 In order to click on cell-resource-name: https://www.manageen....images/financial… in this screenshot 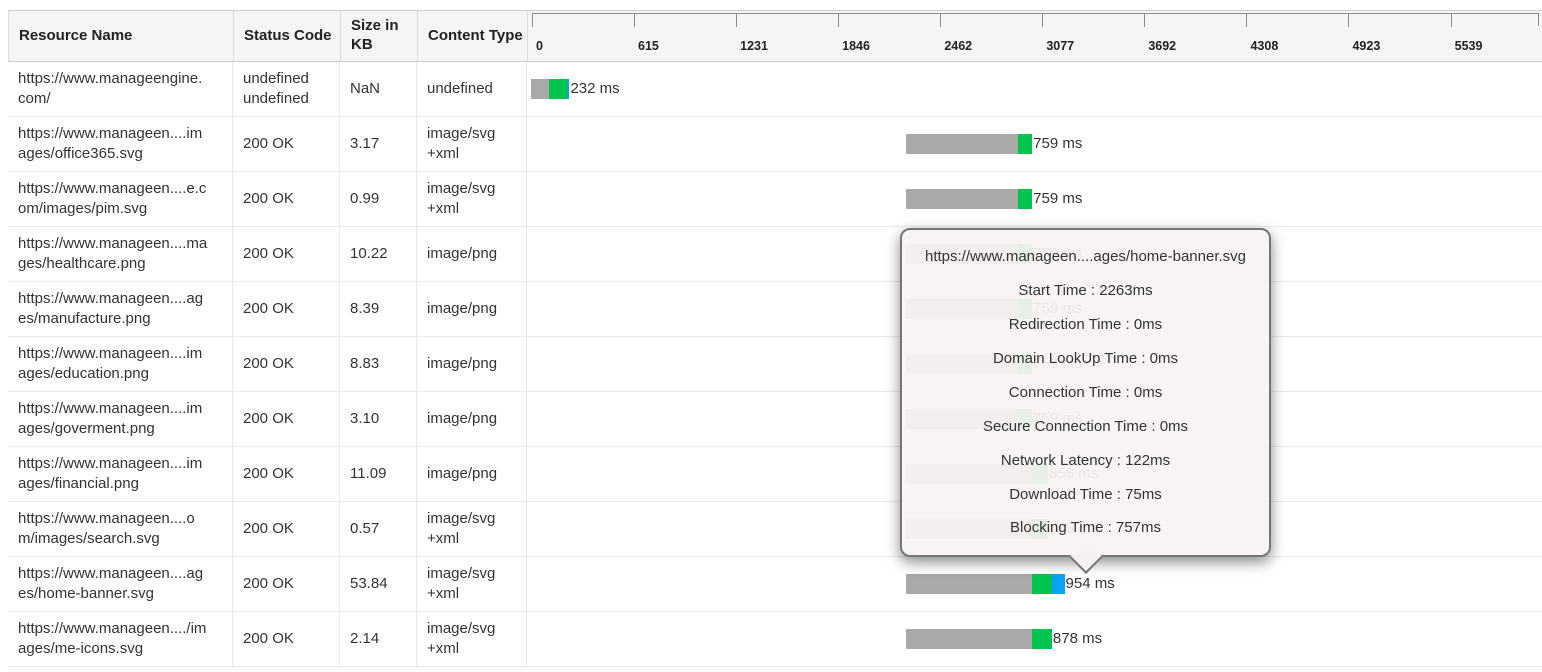, I will do `click(120, 474)`.